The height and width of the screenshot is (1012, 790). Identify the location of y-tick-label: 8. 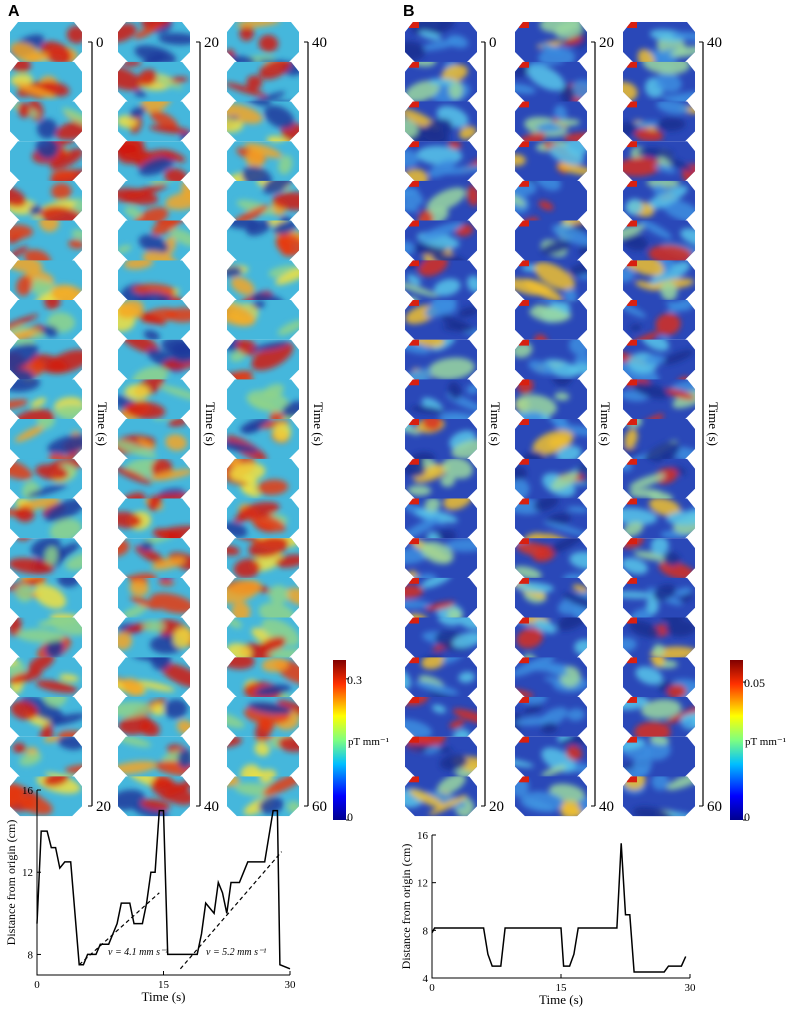
(426, 931).